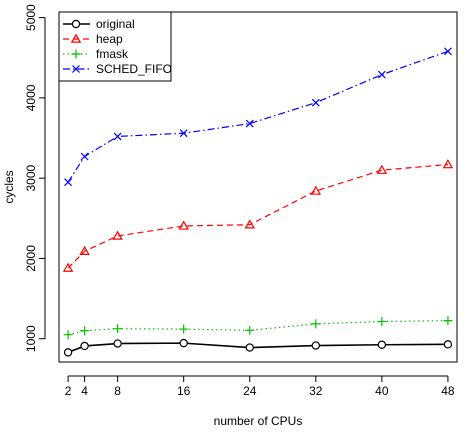 This screenshot has height=438, width=470. What do you see at coordinates (31, 338) in the screenshot?
I see `y-tick-label: 1000` at bounding box center [31, 338].